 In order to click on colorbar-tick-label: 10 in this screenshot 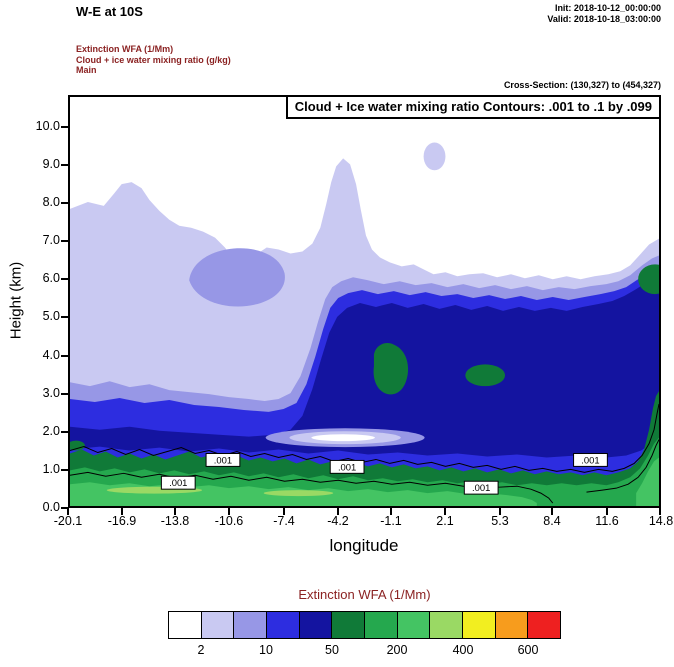, I will do `click(266, 650)`.